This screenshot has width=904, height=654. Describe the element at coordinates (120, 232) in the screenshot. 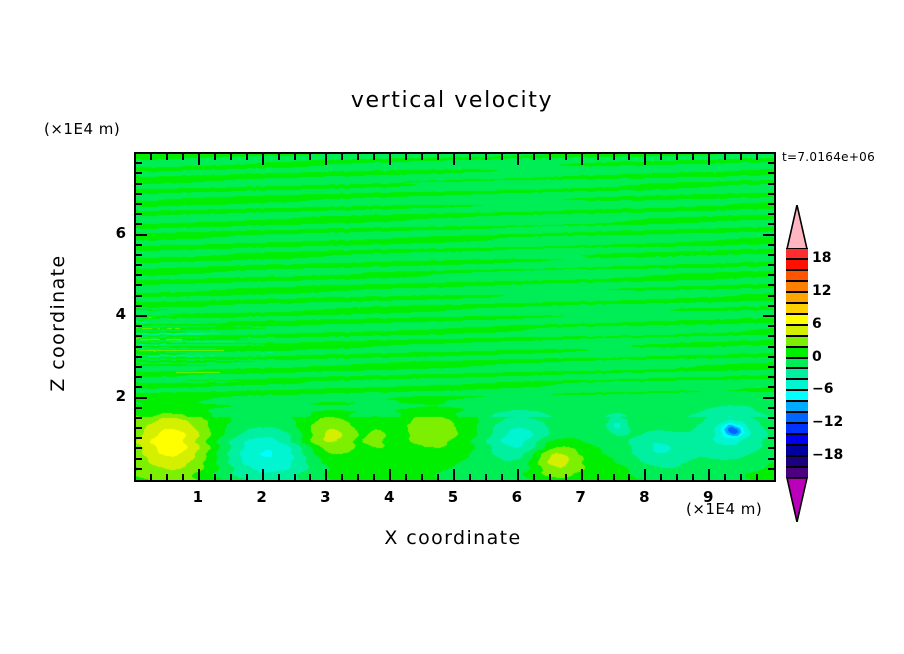

I see `y-tick-label: 6` at that location.